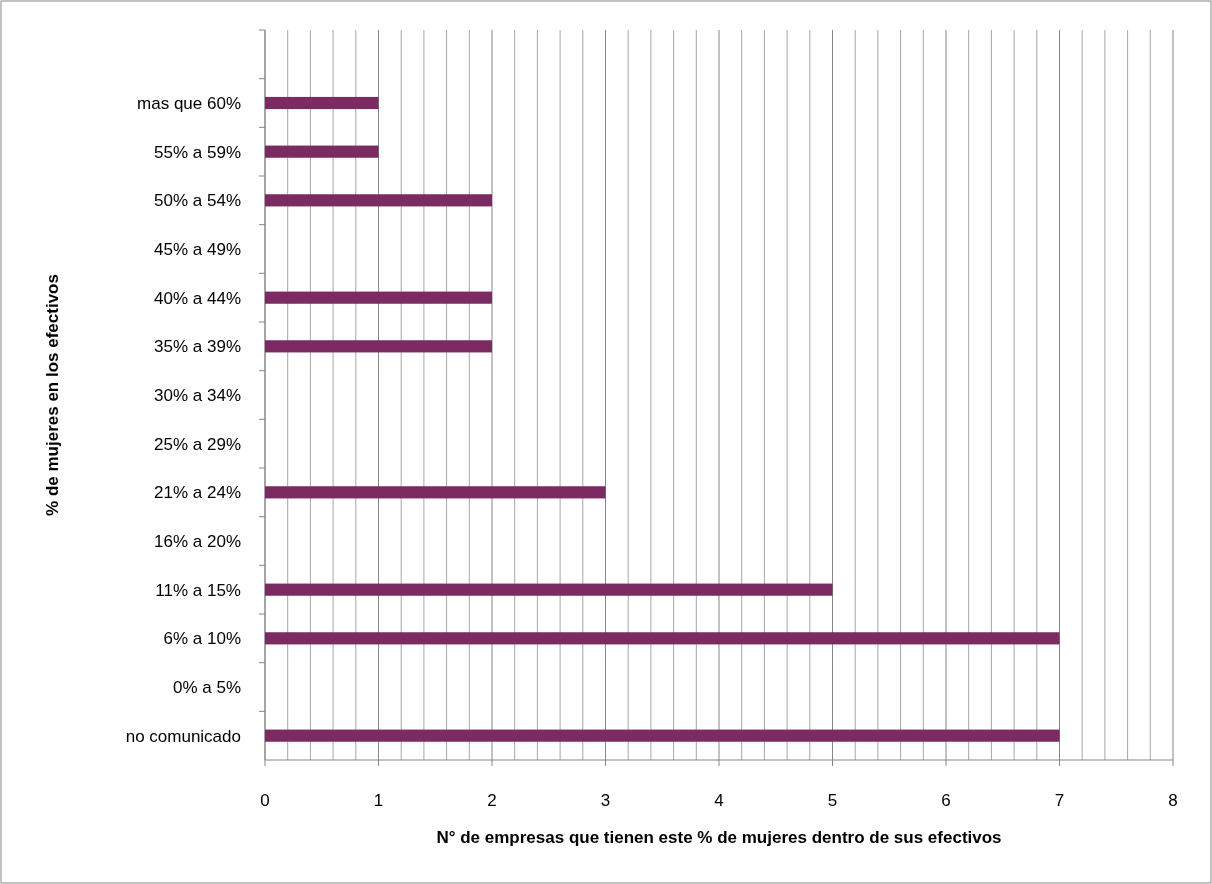  What do you see at coordinates (719, 837) in the screenshot?
I see `x-axis-title: N° de empresas que tienen este % de mujeres dentro de sus efectivos` at bounding box center [719, 837].